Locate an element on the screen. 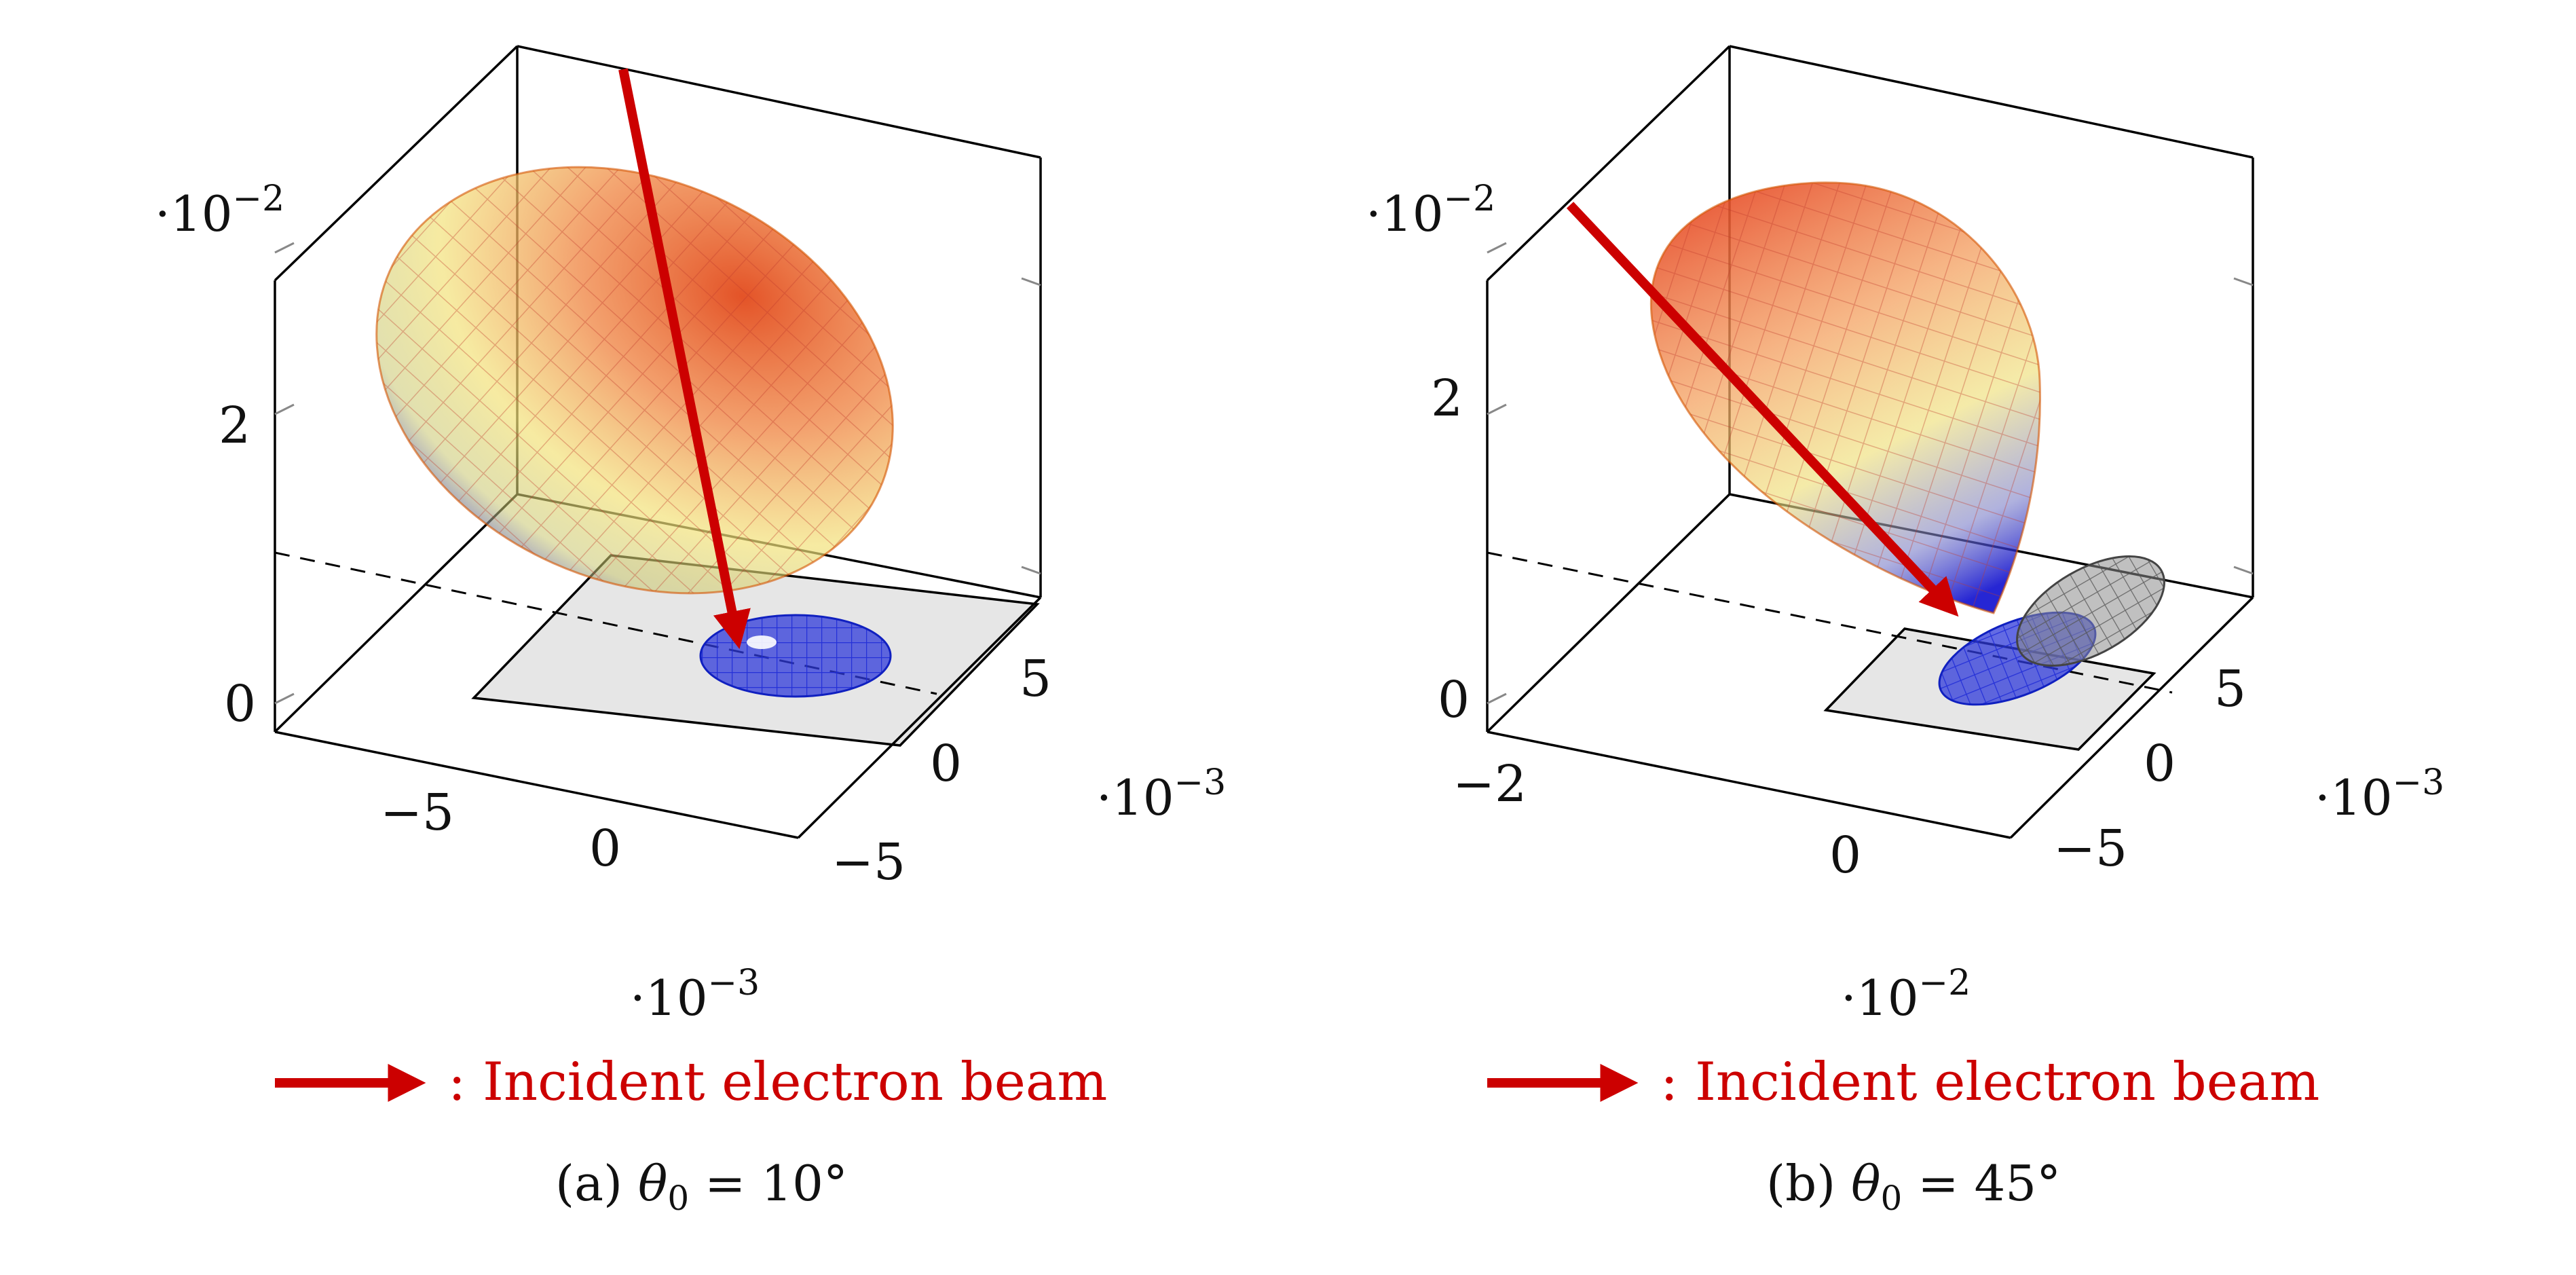  panel-a-y-tick-0: 0 is located at coordinates (946, 764).